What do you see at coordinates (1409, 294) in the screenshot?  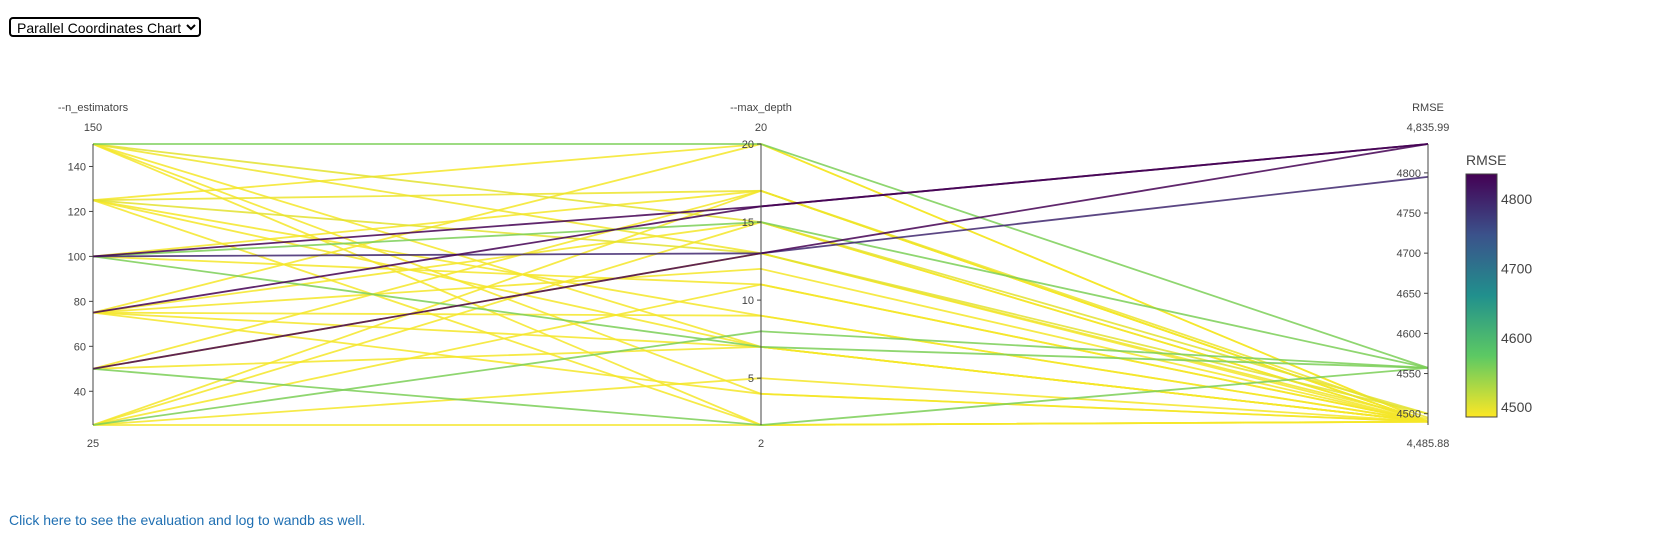 I see `axis-tick-label: 4650` at bounding box center [1409, 294].